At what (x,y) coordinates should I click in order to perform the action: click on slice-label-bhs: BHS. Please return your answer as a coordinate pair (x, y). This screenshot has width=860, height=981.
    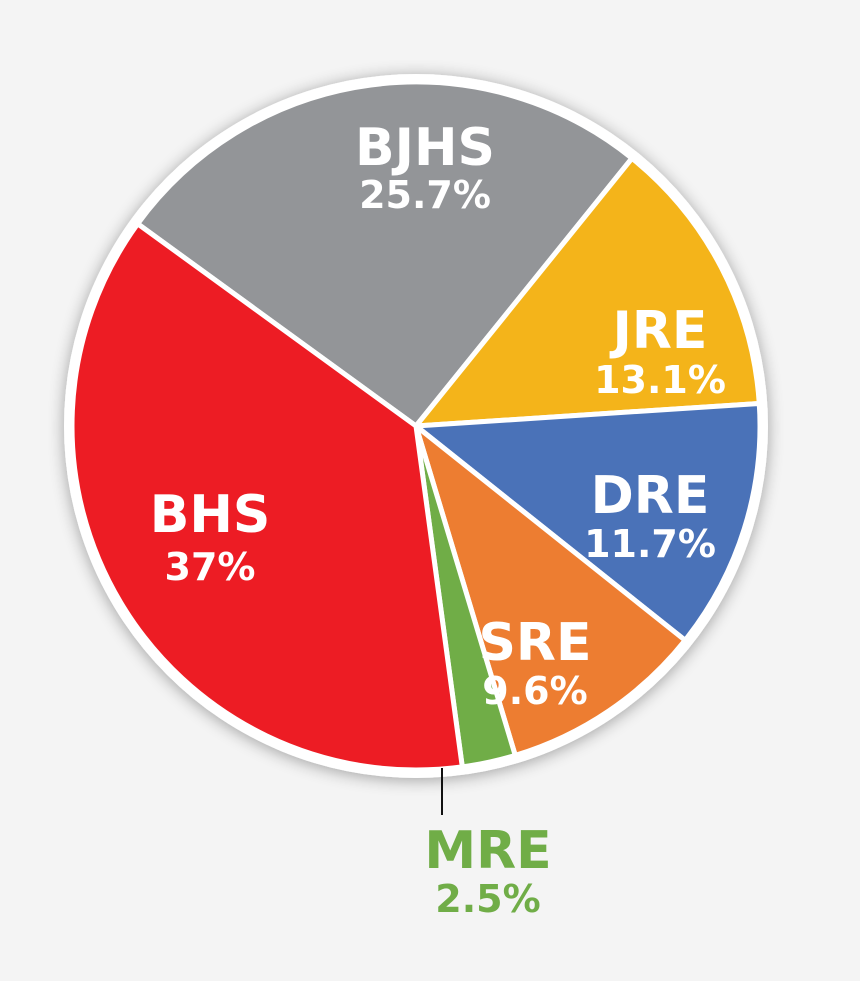
    Looking at the image, I should click on (210, 515).